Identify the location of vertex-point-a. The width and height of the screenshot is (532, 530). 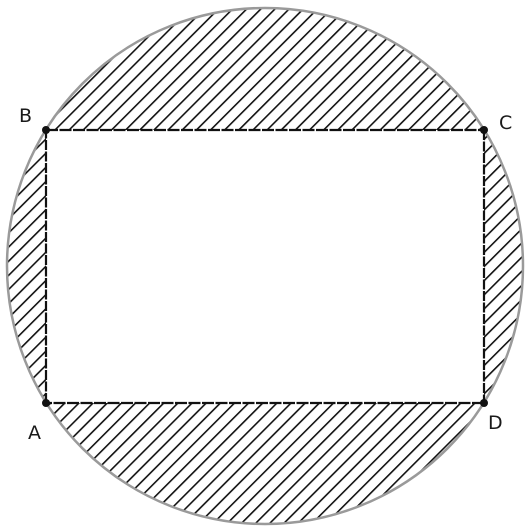
(46, 403).